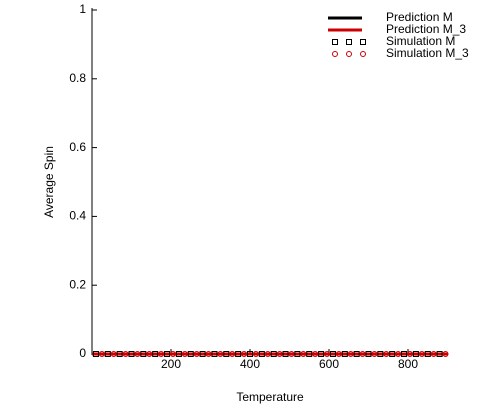 This screenshot has width=493, height=411. Describe the element at coordinates (82, 353) in the screenshot. I see `y-tick-label: 0` at that location.